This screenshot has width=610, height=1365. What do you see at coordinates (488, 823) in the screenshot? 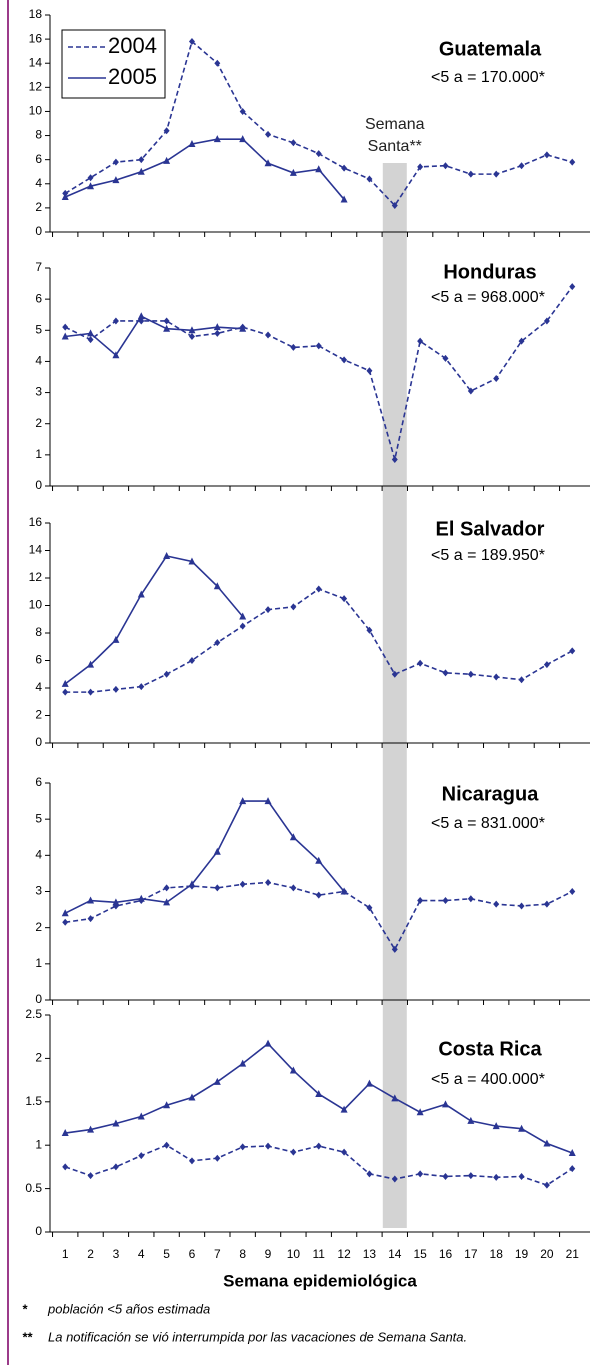
I see `panel-subtitle: <5 a = 831.000*` at bounding box center [488, 823].